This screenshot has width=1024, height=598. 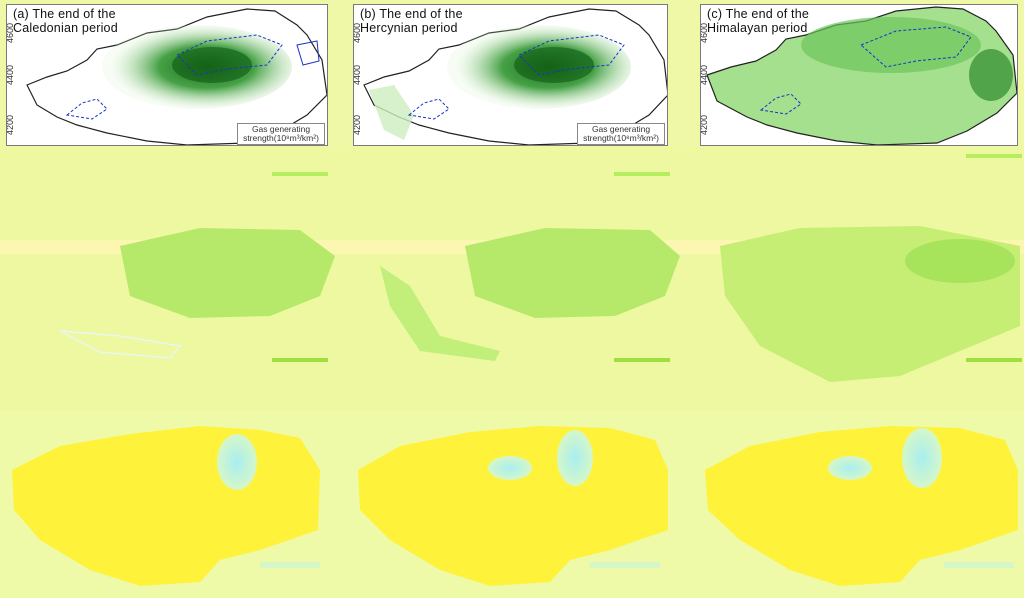 I want to click on panel-b-title-line2: Hercynian period, so click(x=409, y=28).